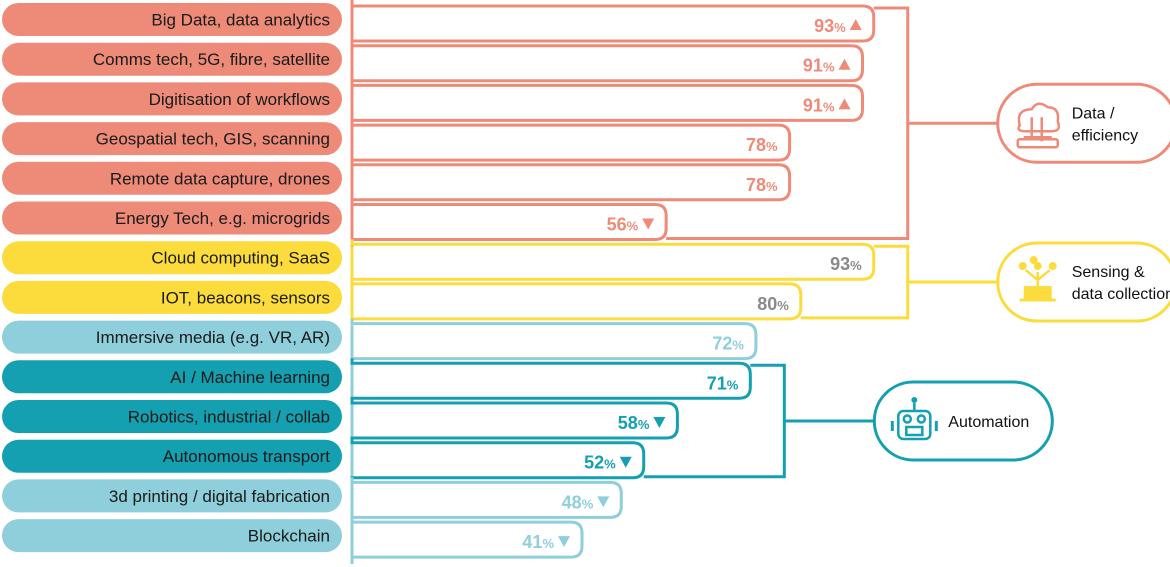 The width and height of the screenshot is (1170, 567). I want to click on bar-row: Remote data capture, drones 78%, so click(397, 181).